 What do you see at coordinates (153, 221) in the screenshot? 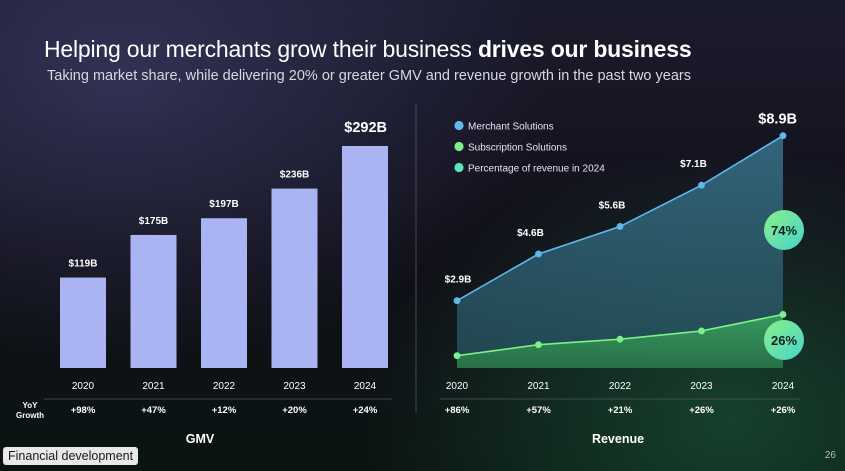
I see `gmv-value-label: $175B` at bounding box center [153, 221].